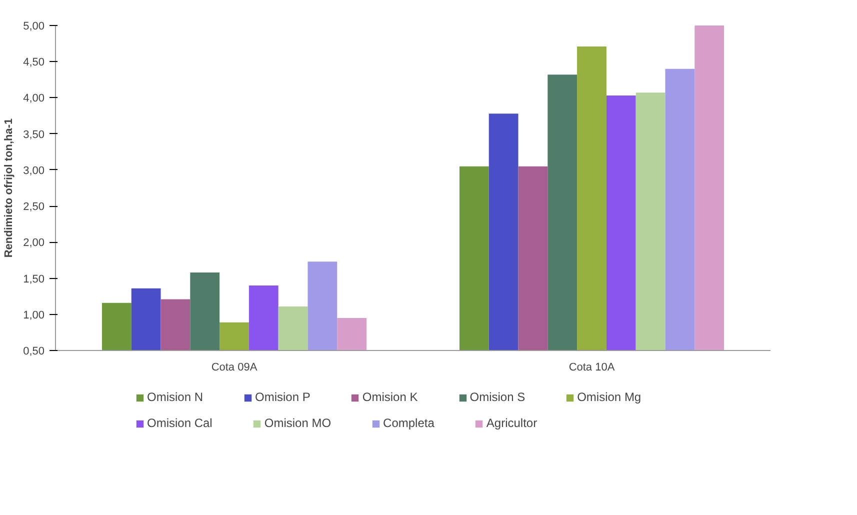  What do you see at coordinates (34, 26) in the screenshot?
I see `y-tick-label: 5,00` at bounding box center [34, 26].